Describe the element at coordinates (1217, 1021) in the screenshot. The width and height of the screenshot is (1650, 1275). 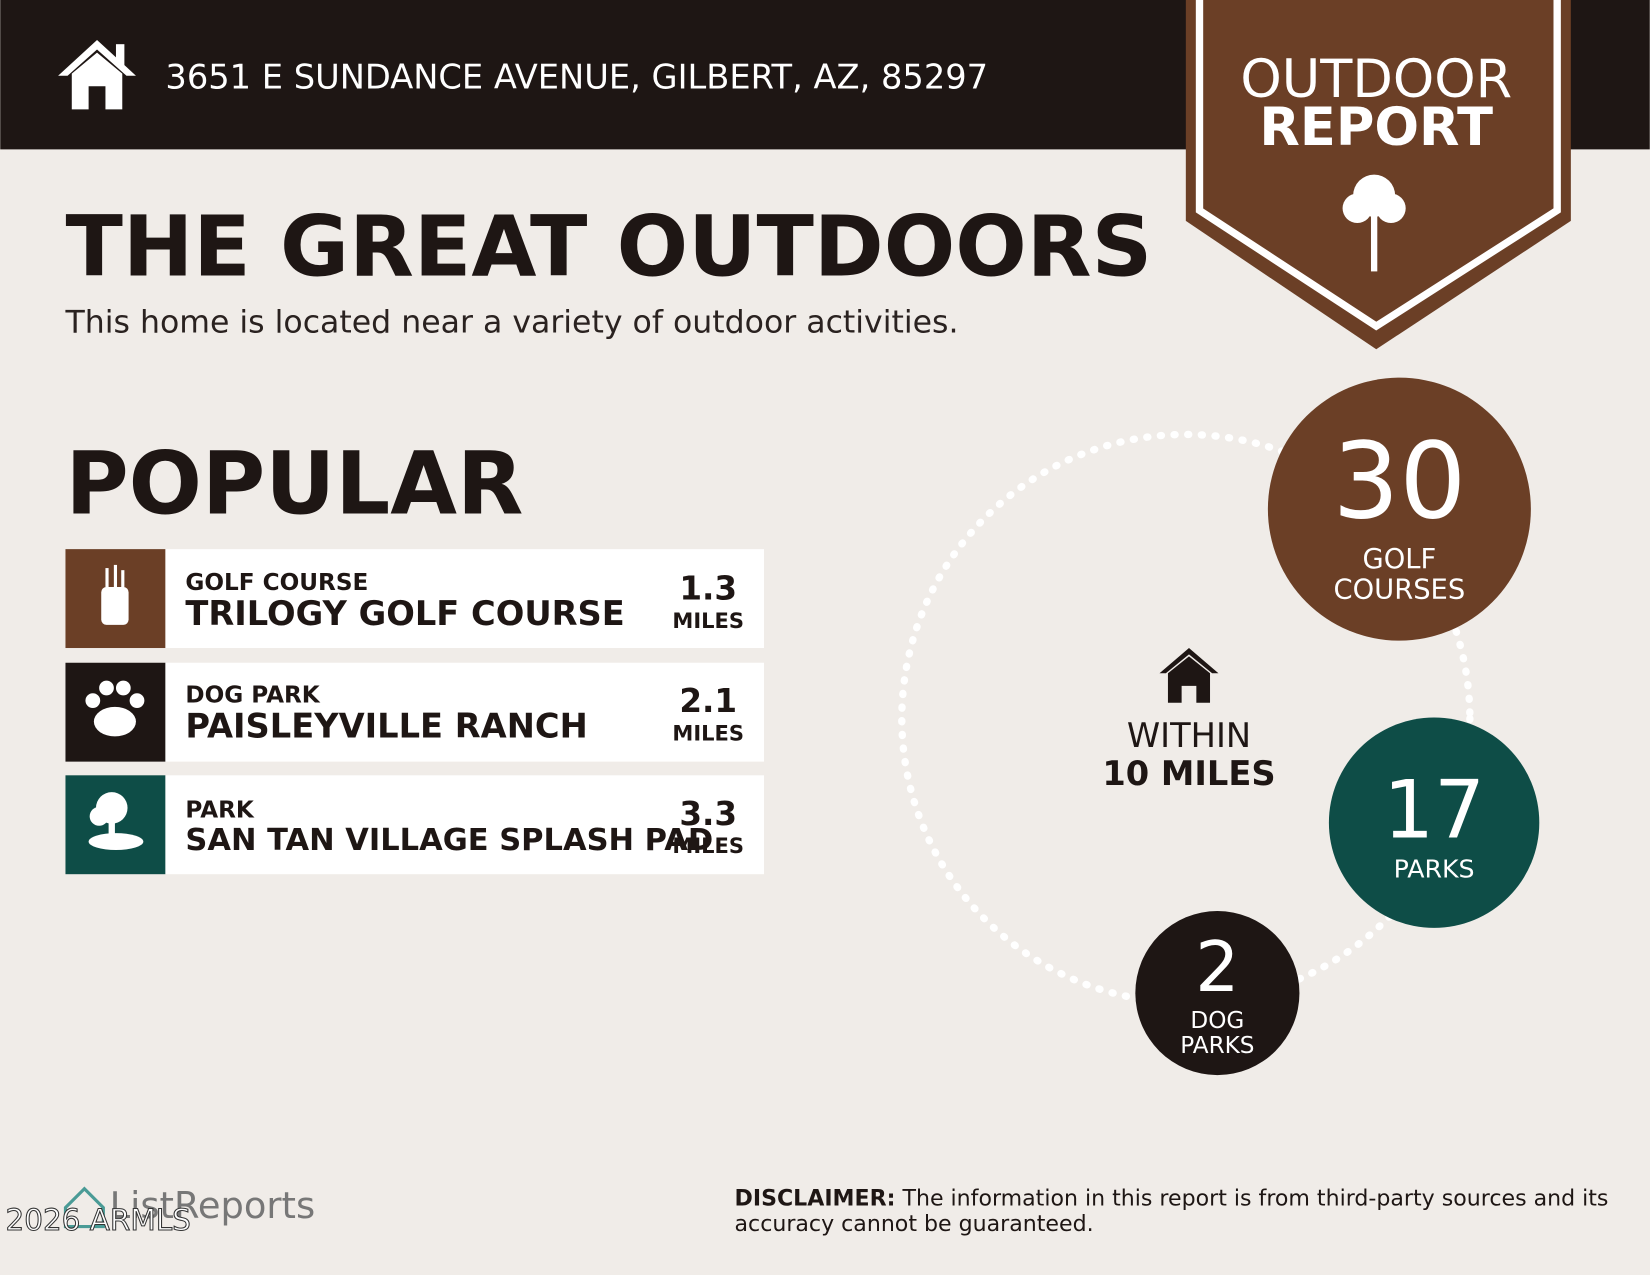
I see `count-label: DOG` at that location.